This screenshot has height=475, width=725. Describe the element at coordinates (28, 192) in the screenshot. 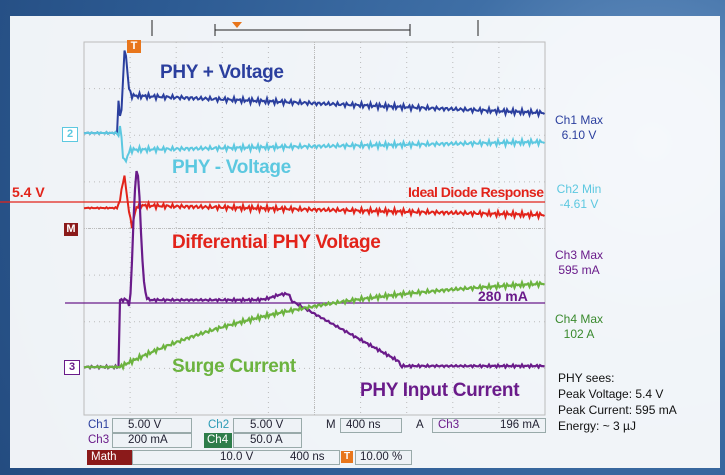

I see `label: 5.4 V` at that location.